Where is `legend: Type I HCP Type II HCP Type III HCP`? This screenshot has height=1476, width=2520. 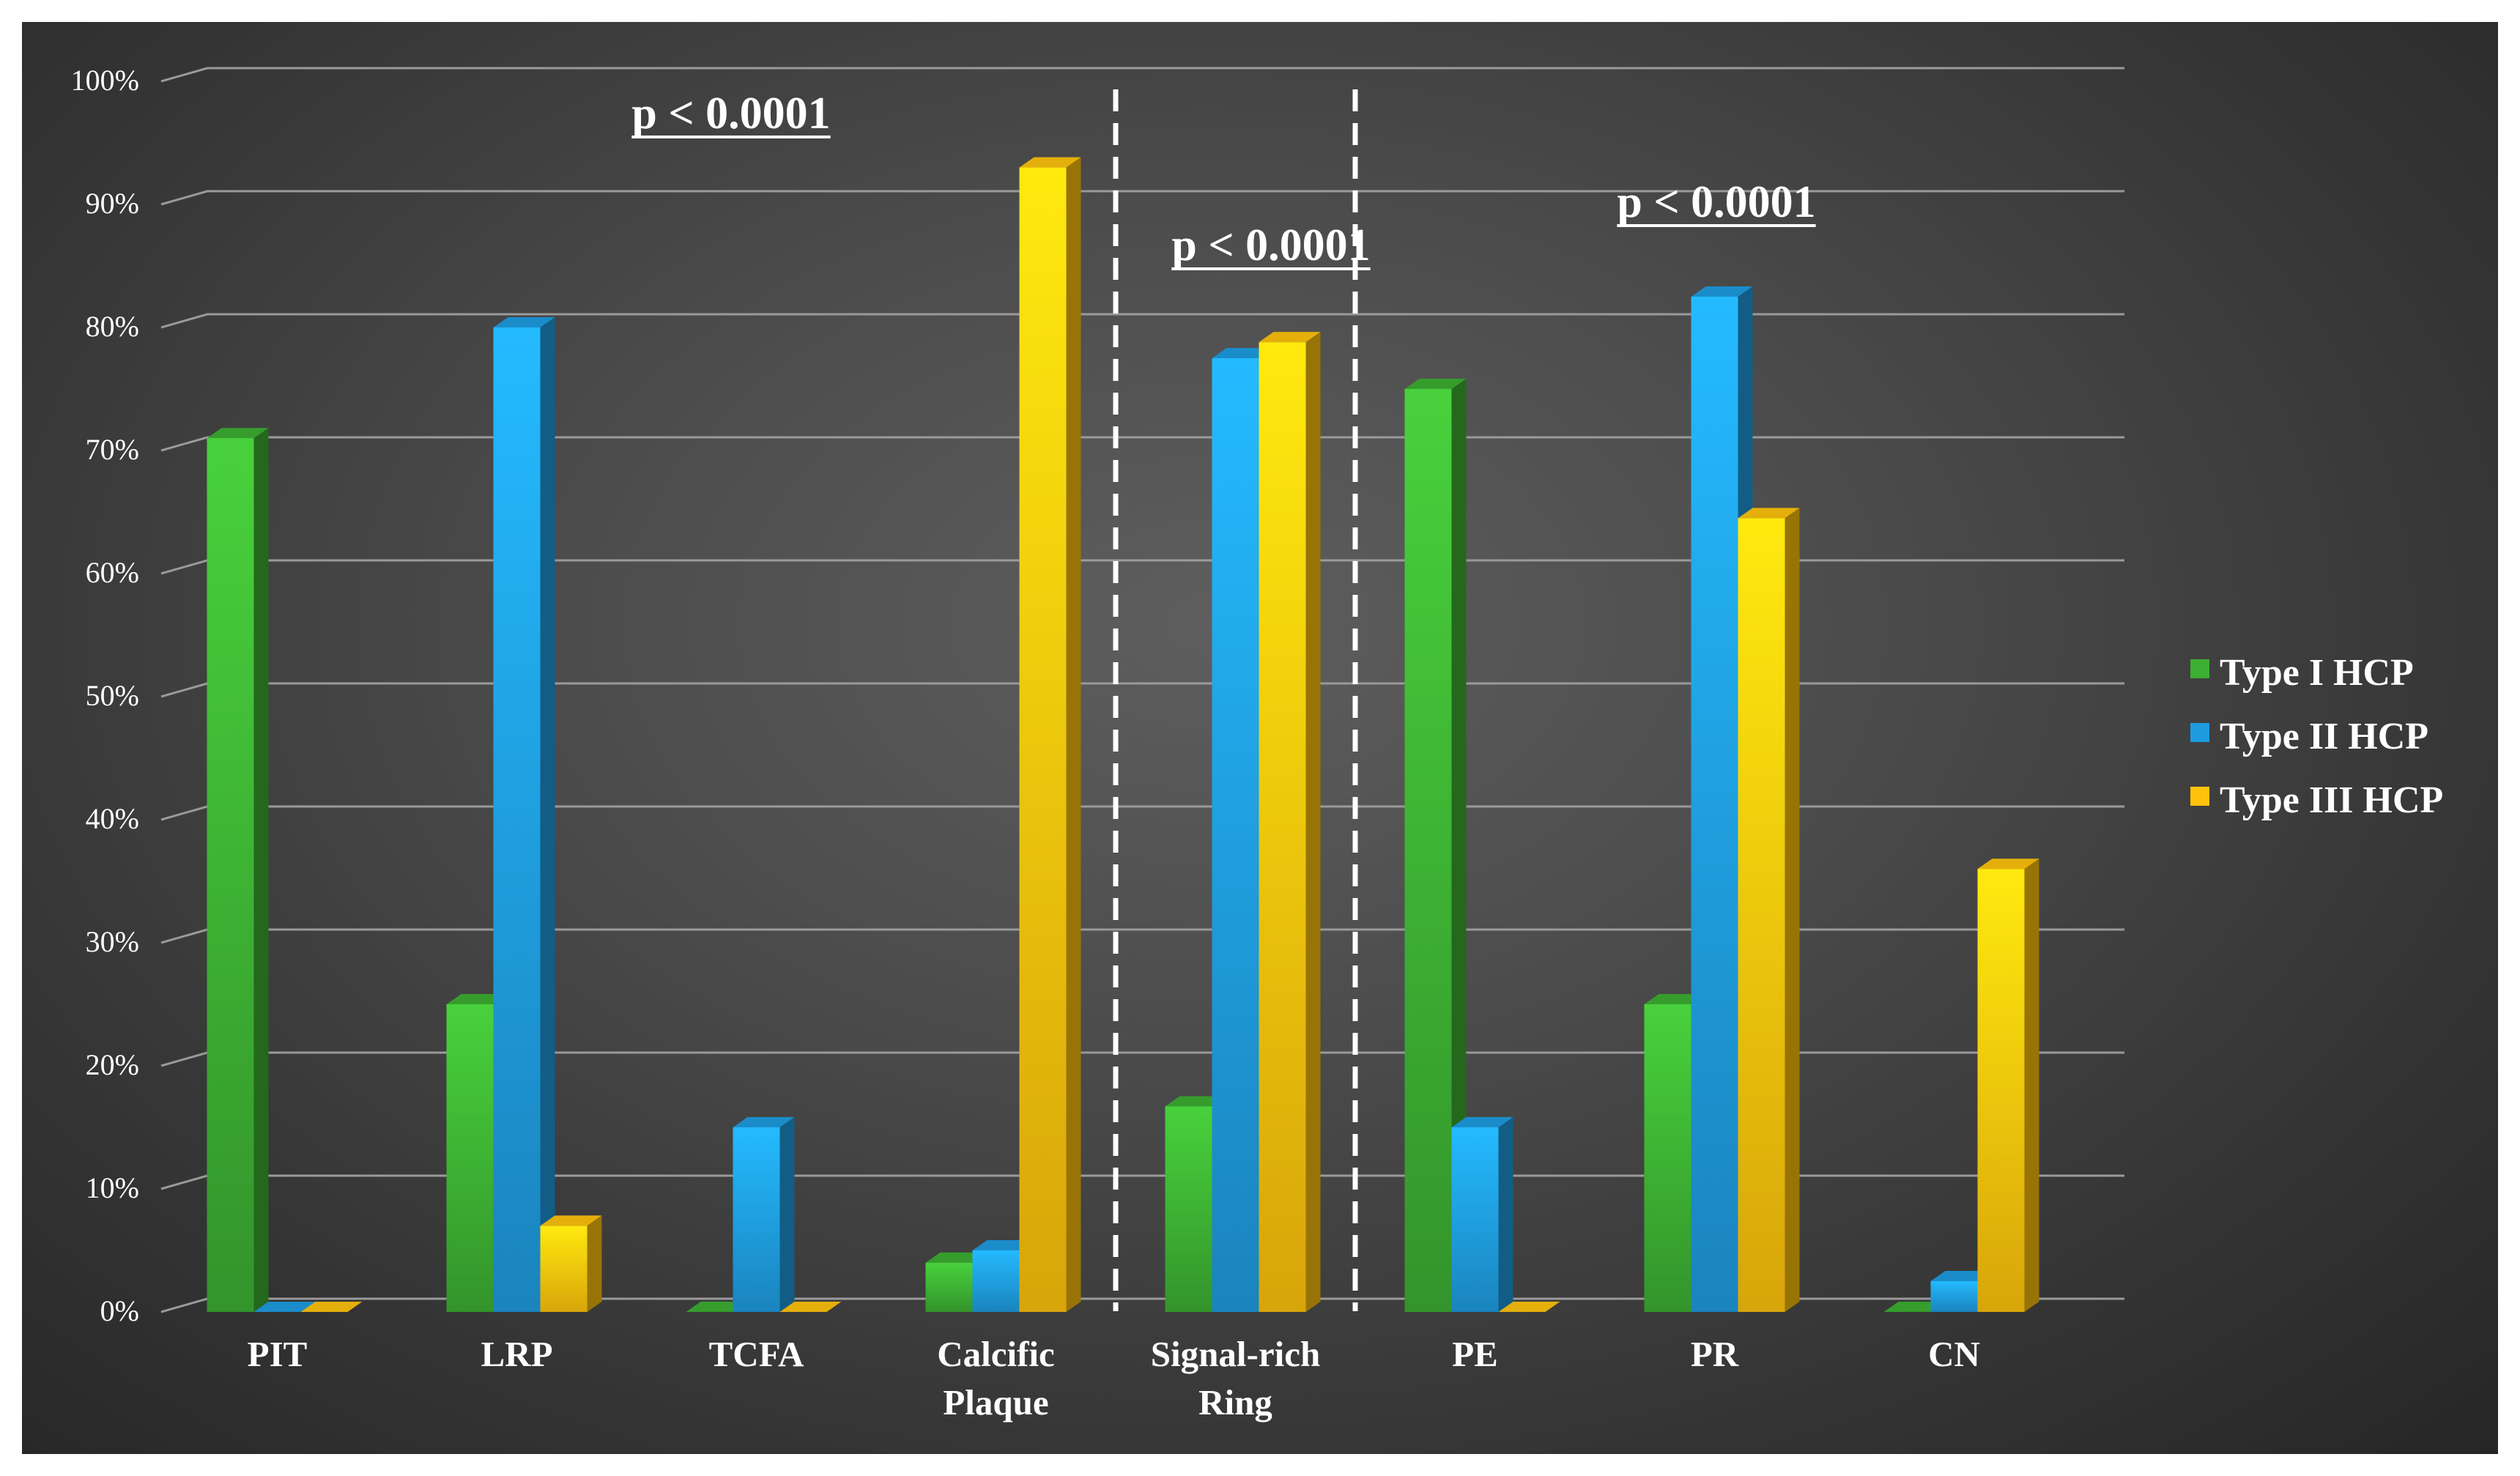
legend: Type I HCP Type II HCP Type III HCP is located at coordinates (2316, 736).